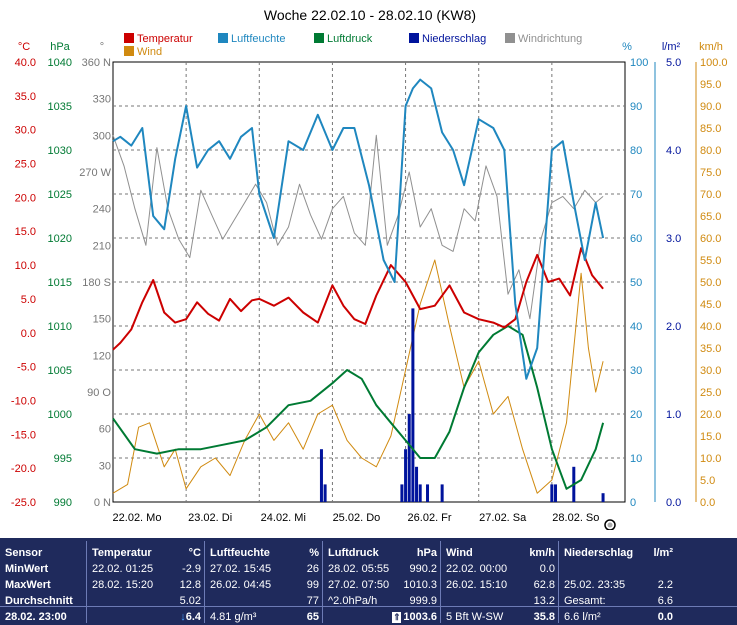 This screenshot has width=737, height=625. What do you see at coordinates (39, 601) in the screenshot?
I see `avg-label: Durchschnitt` at bounding box center [39, 601].